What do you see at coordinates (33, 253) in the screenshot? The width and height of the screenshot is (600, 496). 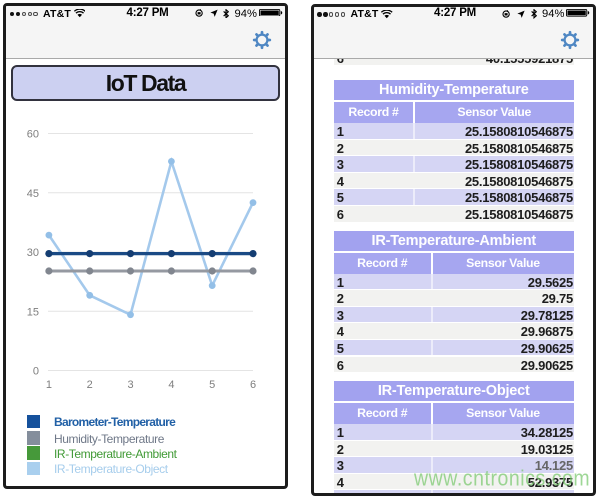 I see `svg-text: 30` at bounding box center [33, 253].